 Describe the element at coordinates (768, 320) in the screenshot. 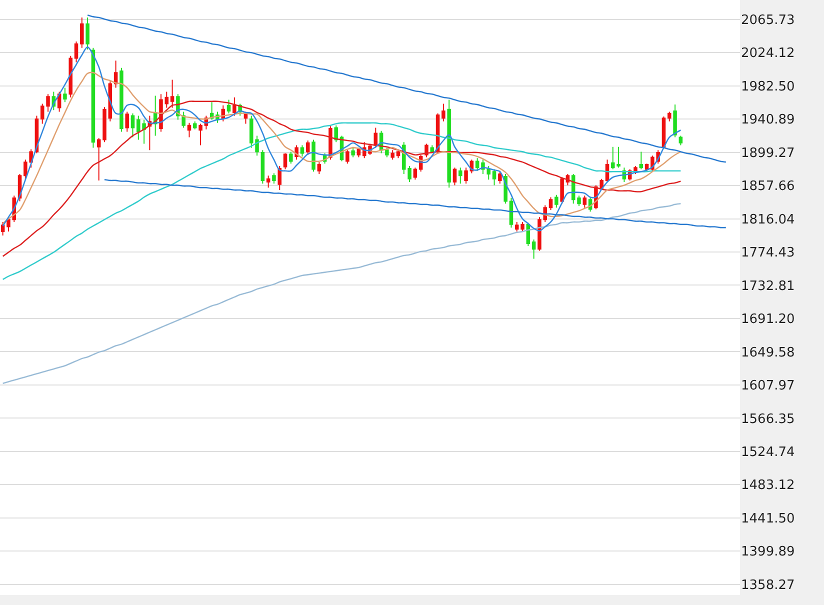

I see `y-tick-label: 1691.20` at that location.